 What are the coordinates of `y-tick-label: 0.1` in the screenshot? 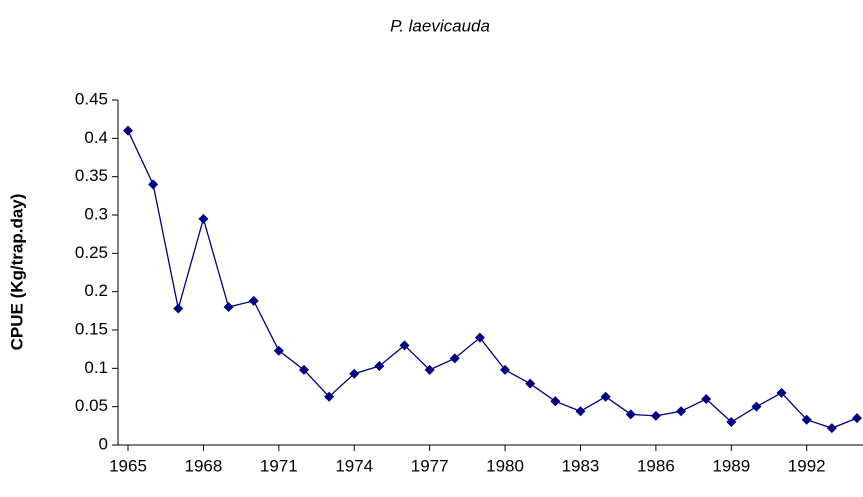 It's located at (96, 367).